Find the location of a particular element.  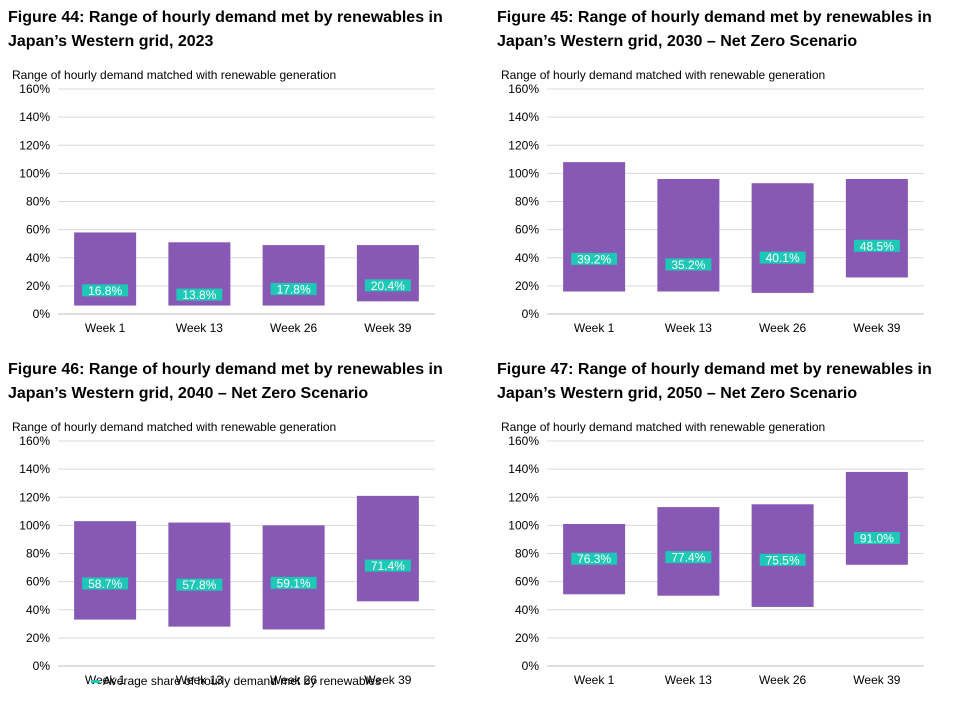

average-data-label: 40.1% is located at coordinates (783, 258).